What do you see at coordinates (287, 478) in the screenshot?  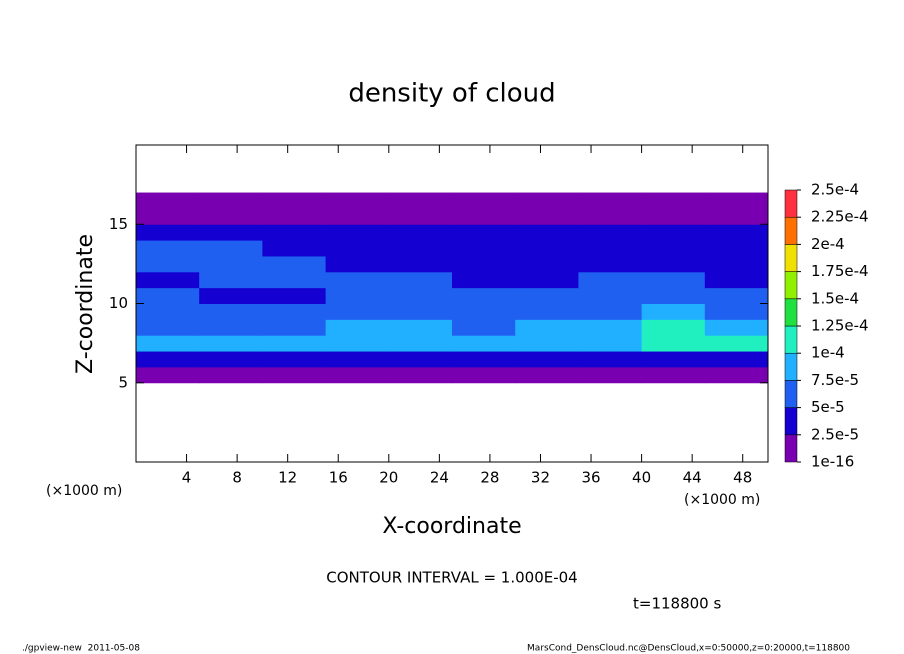 I see `x-tick-label: 12` at bounding box center [287, 478].